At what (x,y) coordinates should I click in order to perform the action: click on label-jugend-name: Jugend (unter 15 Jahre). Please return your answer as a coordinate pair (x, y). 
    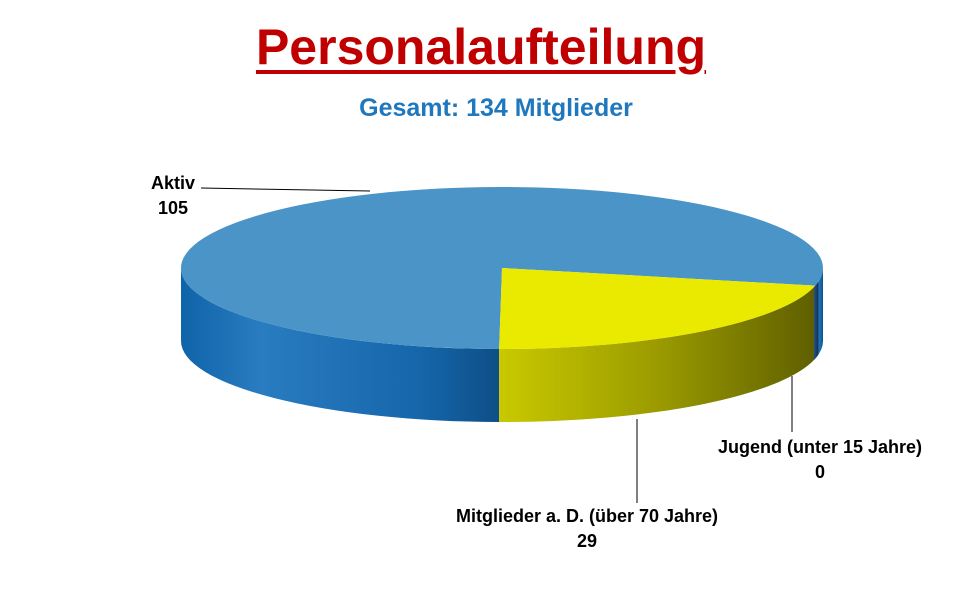
    Looking at the image, I should click on (820, 447).